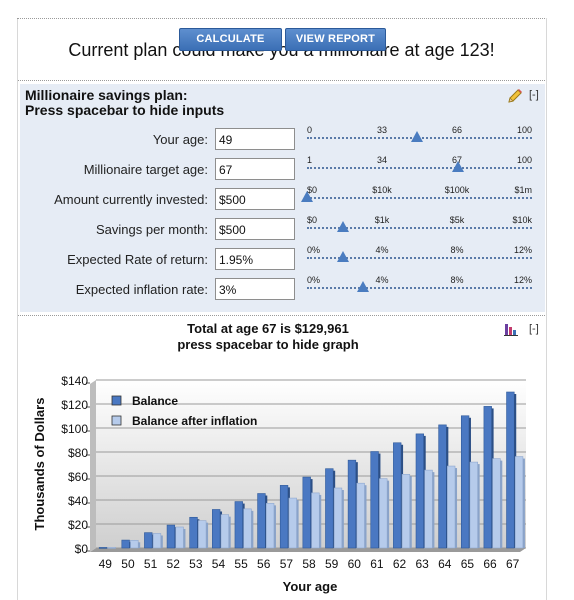 The height and width of the screenshot is (600, 574). I want to click on panel-title-line1: Millionaire savings plan:, so click(106, 95).